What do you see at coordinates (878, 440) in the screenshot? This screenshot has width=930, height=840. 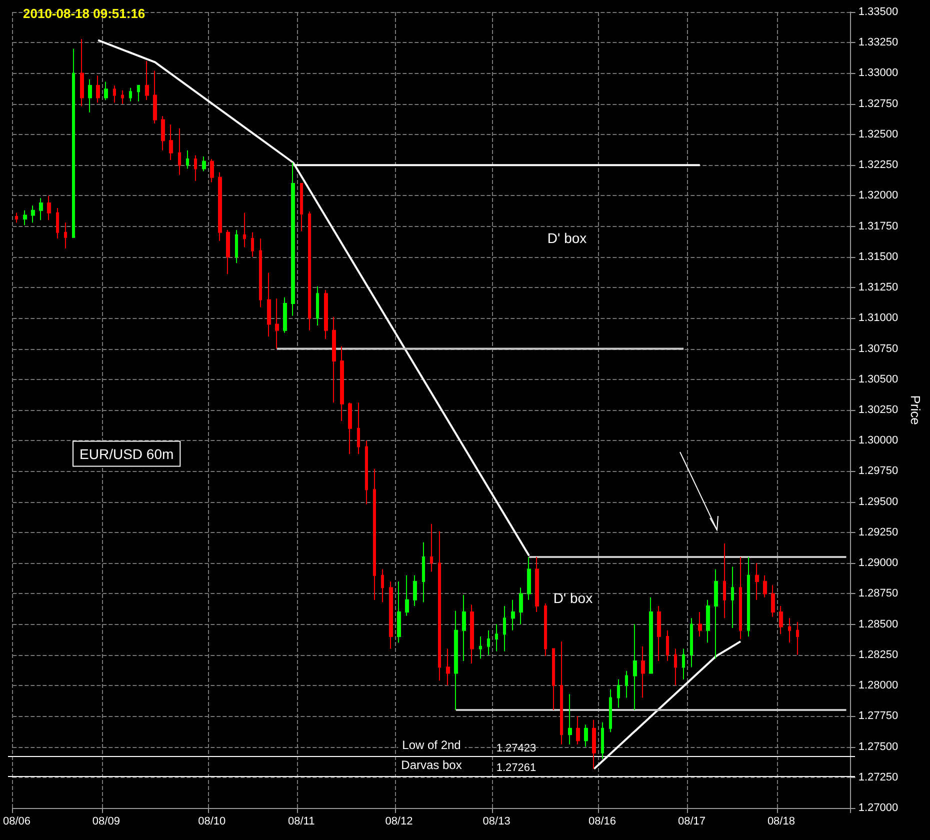 I see `y-tick-label: 1.30000` at bounding box center [878, 440].